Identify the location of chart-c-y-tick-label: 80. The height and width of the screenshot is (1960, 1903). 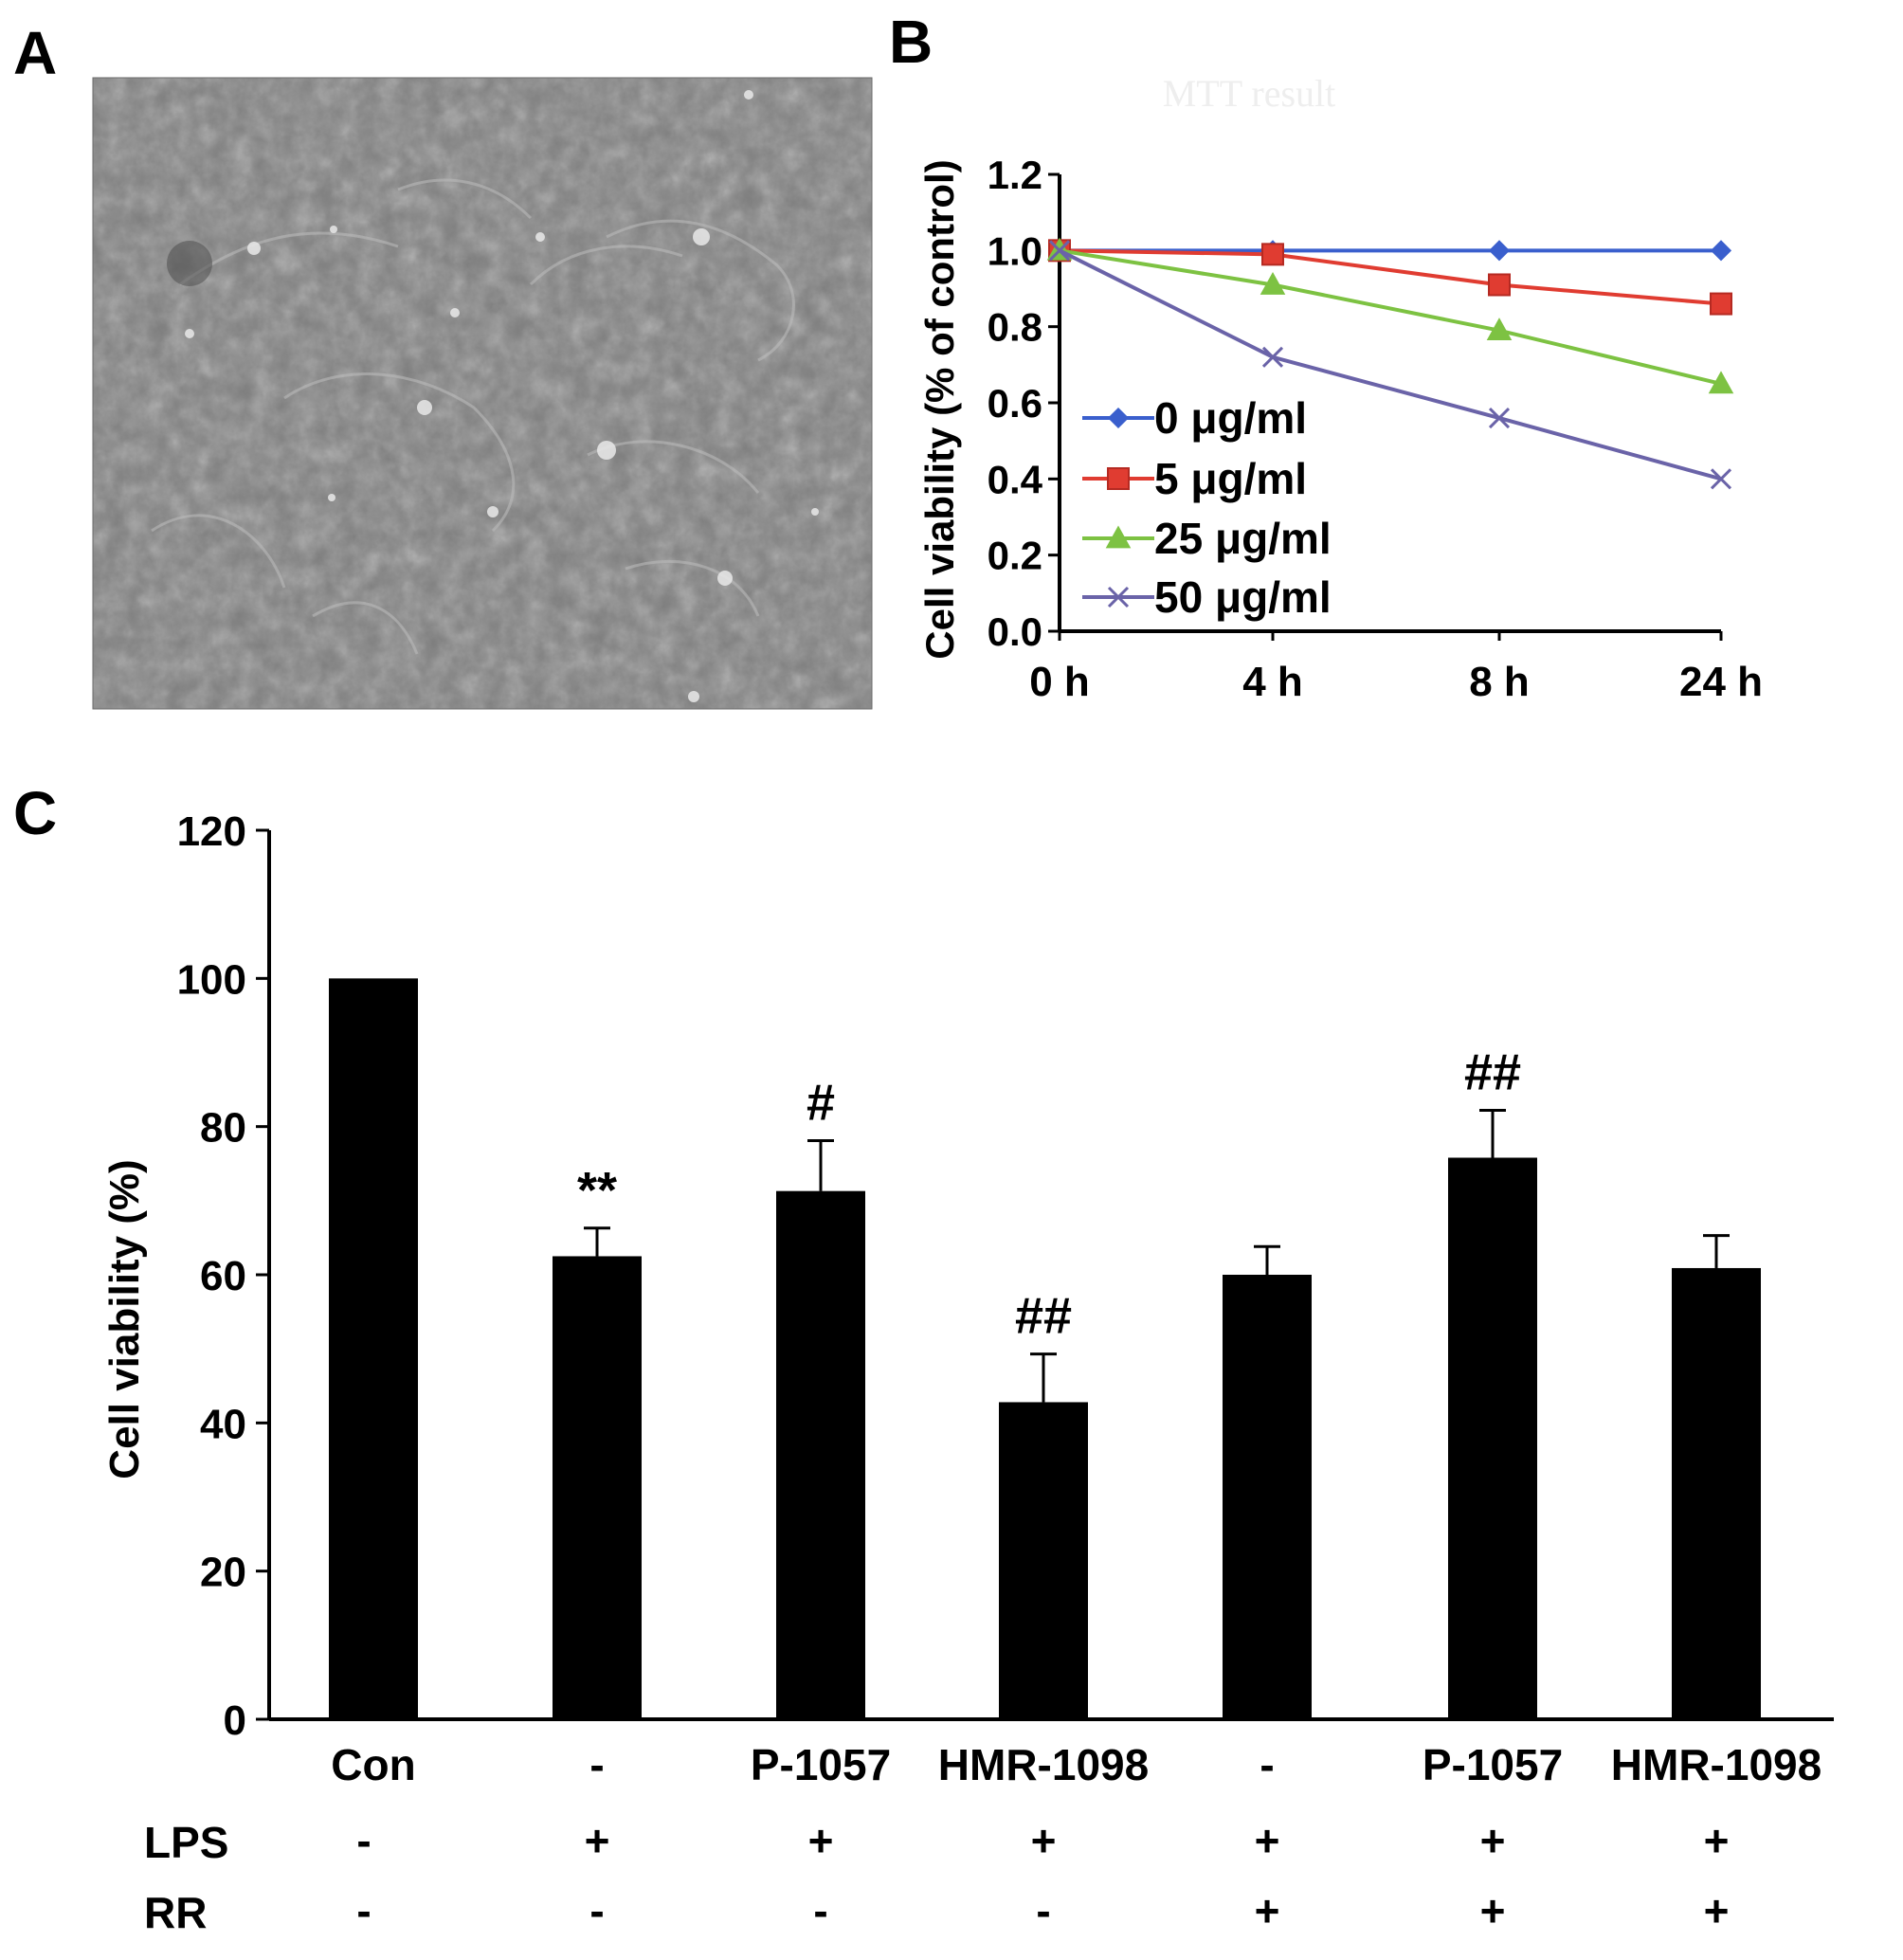
(223, 1128).